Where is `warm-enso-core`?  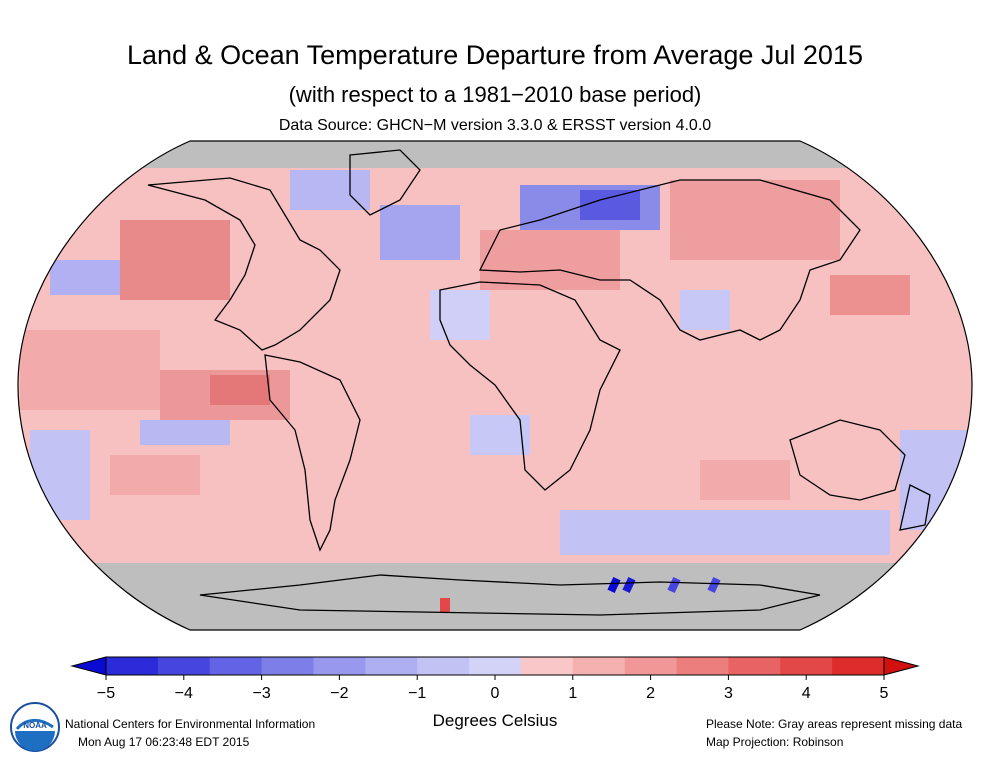
warm-enso-core is located at coordinates (240, 390).